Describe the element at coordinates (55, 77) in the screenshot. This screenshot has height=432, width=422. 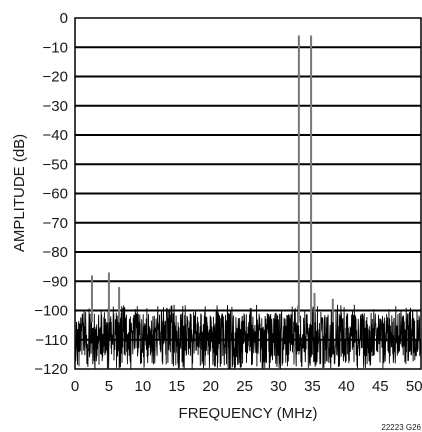
I see `y-tick-label: −20` at that location.